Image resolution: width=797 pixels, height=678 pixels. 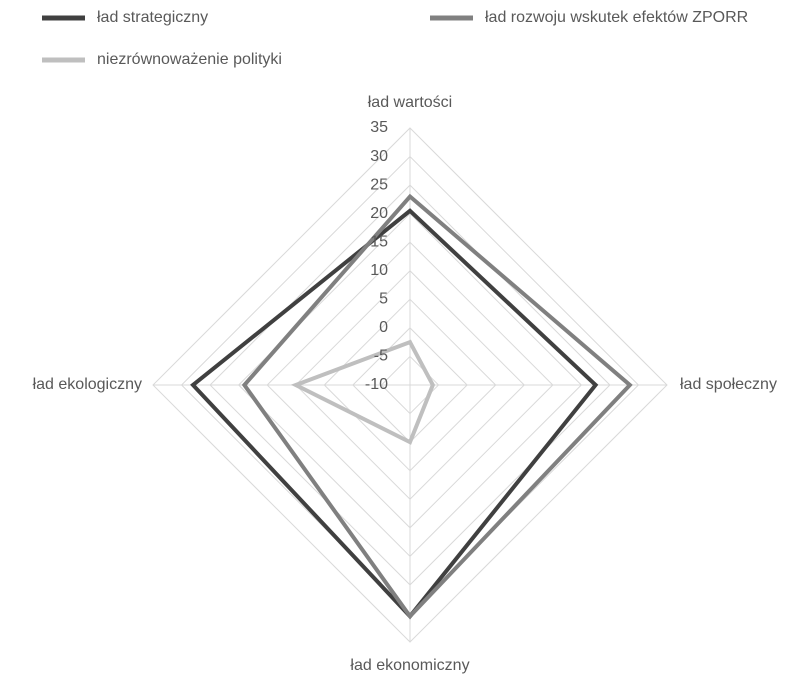 I want to click on category-label: ład wartości, so click(x=410, y=102).